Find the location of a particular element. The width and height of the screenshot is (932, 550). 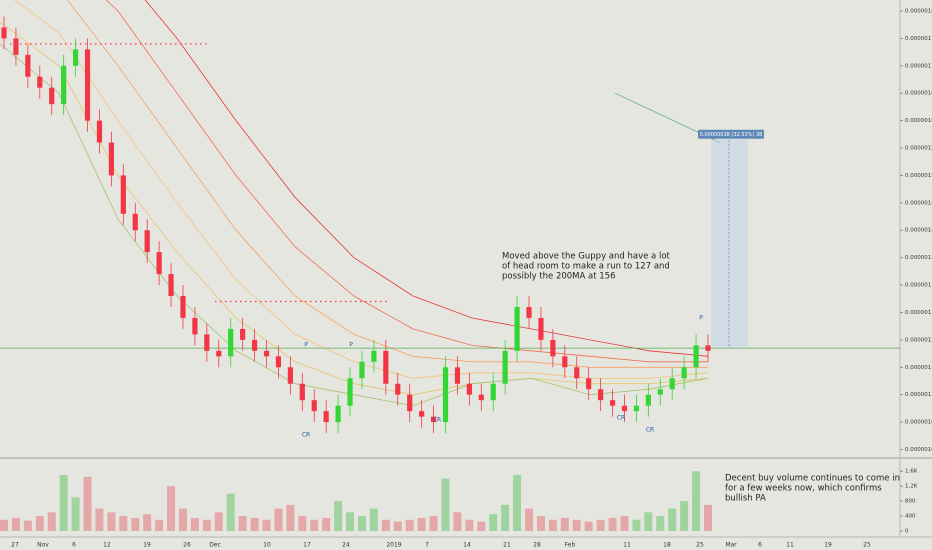

x-tick-label: 26 is located at coordinates (187, 545).